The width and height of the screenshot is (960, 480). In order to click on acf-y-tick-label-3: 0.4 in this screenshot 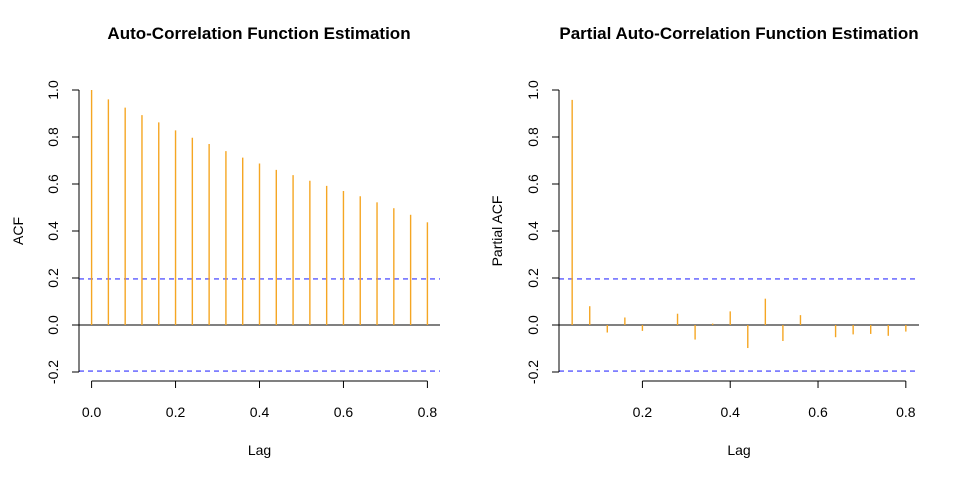, I will do `click(53, 231)`.